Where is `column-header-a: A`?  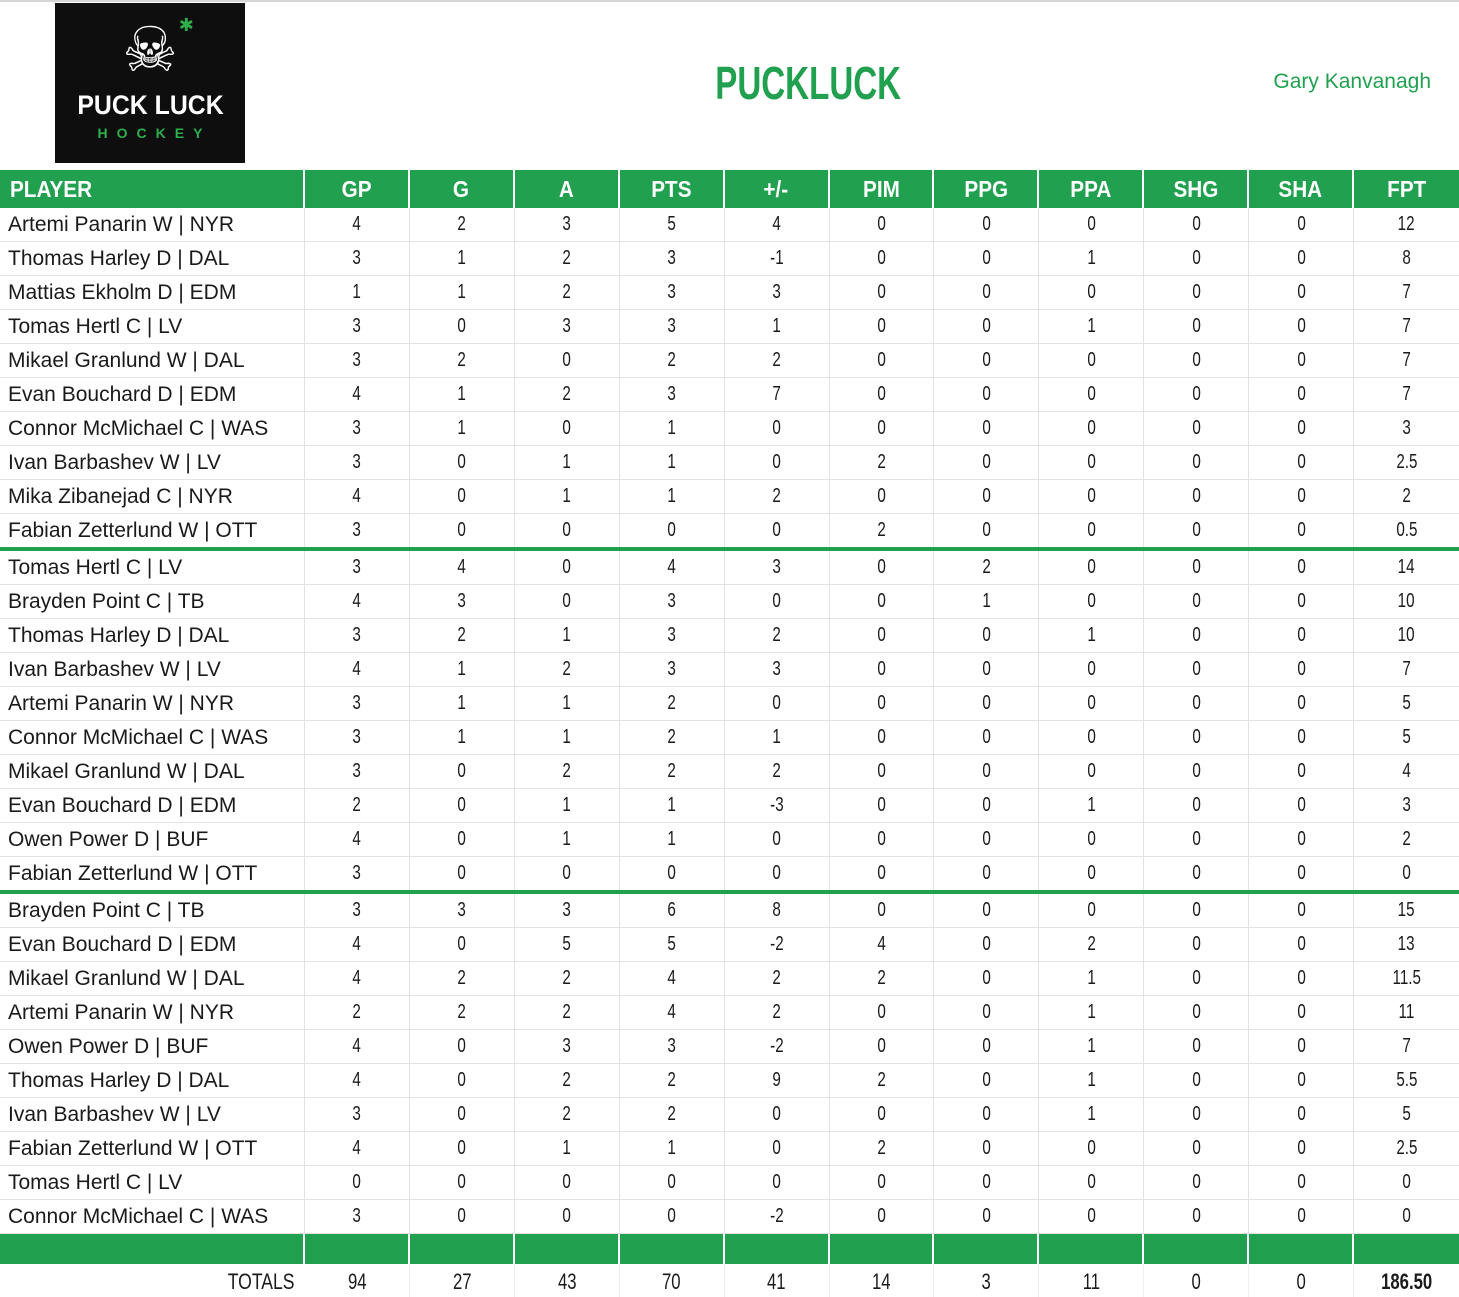 column-header-a: A is located at coordinates (567, 189).